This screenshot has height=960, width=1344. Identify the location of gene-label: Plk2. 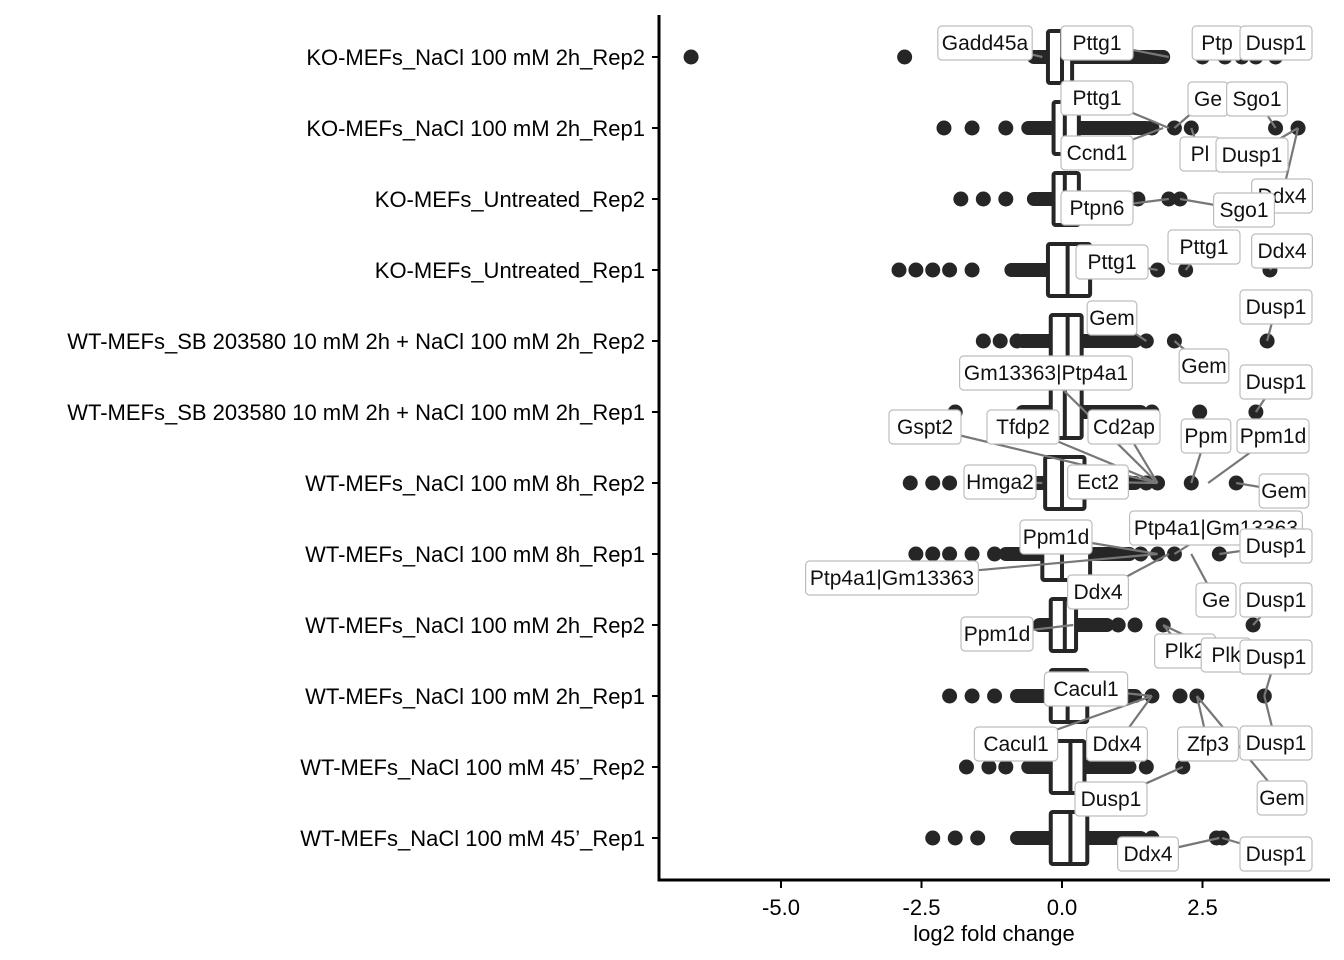
(1184, 651).